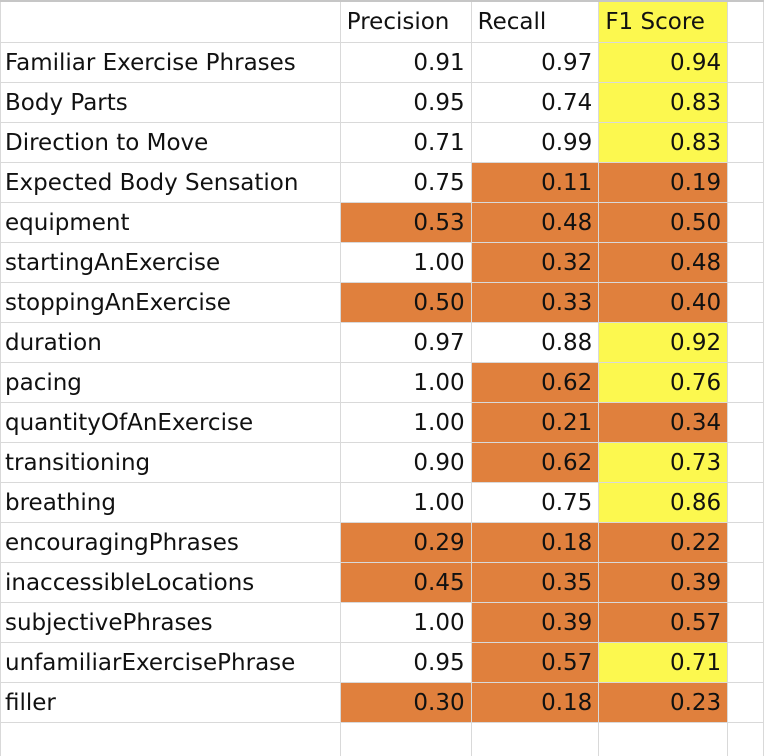 The width and height of the screenshot is (764, 756). Describe the element at coordinates (170, 502) in the screenshot. I see `row-label-cell: breathing` at that location.